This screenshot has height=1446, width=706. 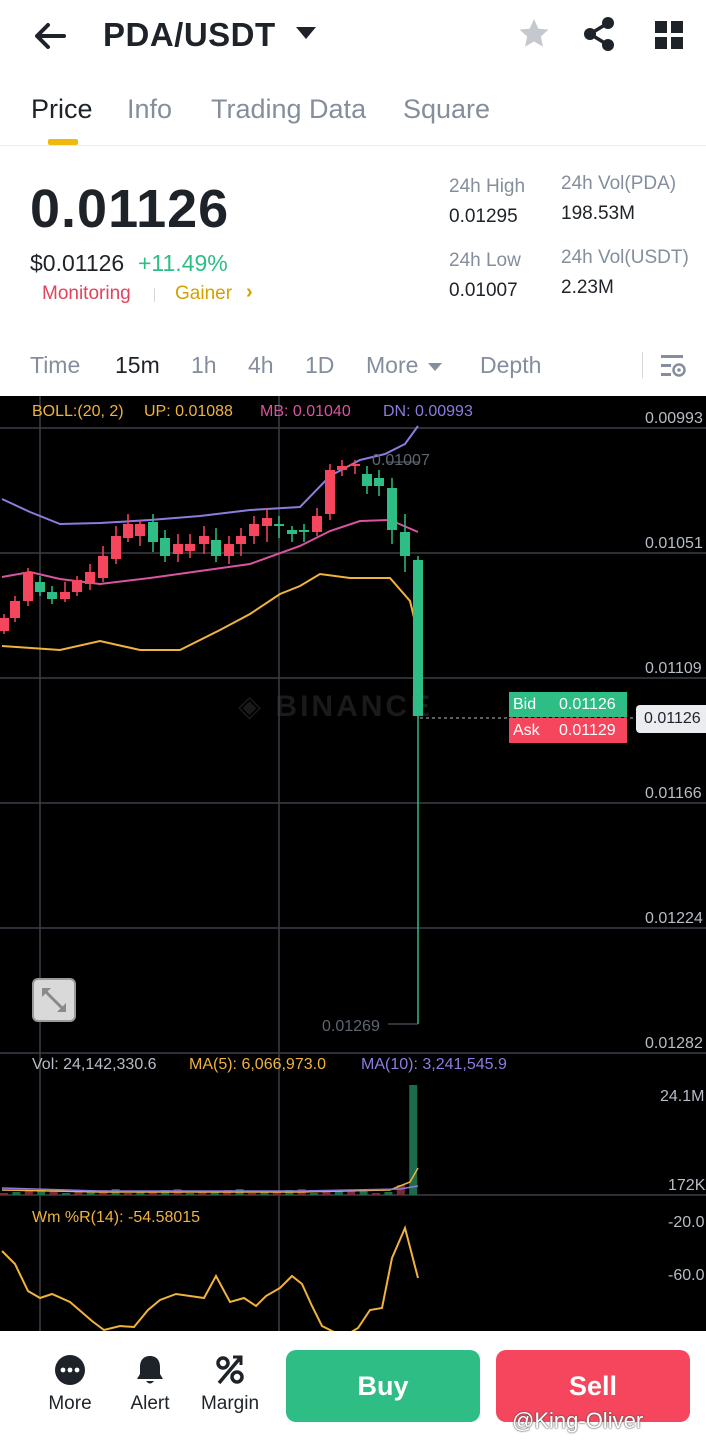 I want to click on pair-title: PDA/USDT, so click(x=189, y=34).